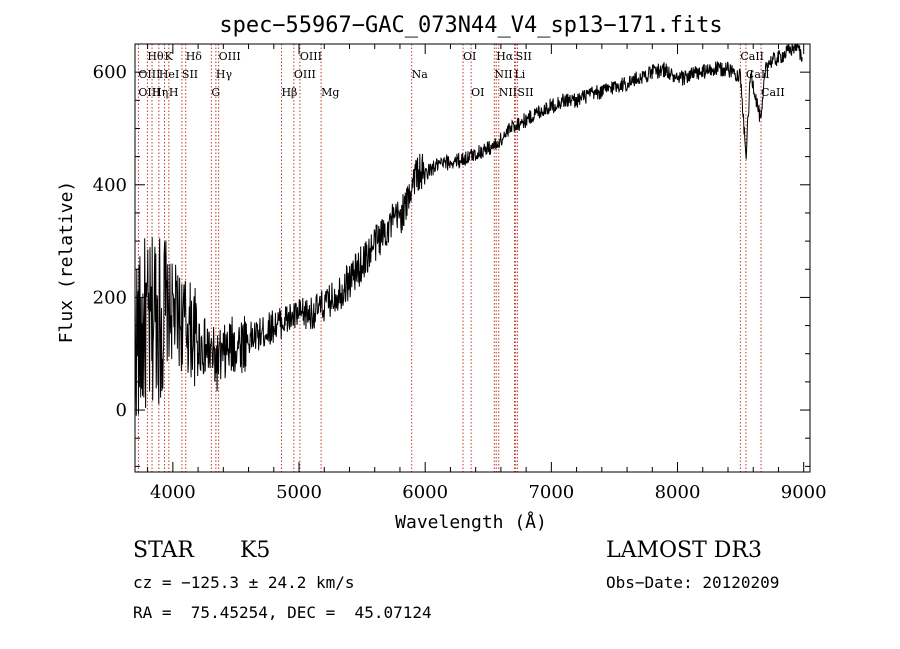 This screenshot has height=649, width=900. Describe the element at coordinates (110, 72) in the screenshot. I see `y-tick-label: 600` at that location.